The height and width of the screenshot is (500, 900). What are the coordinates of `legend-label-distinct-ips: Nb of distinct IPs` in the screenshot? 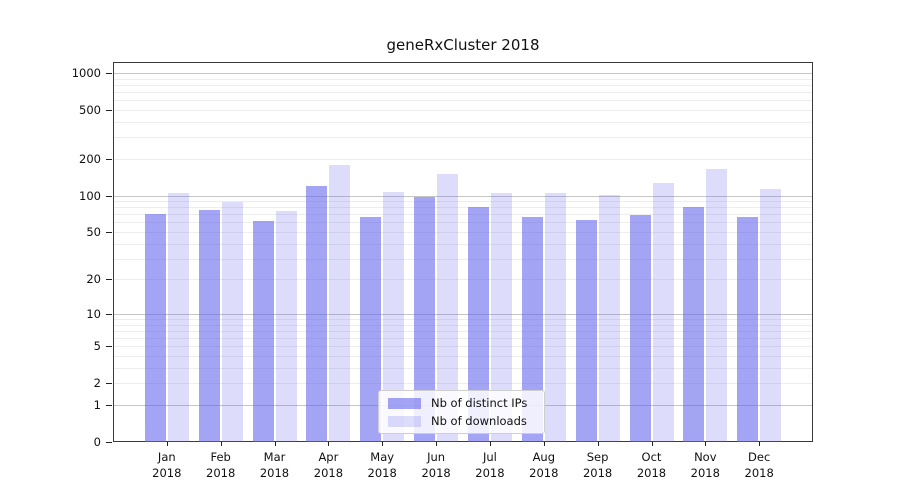 It's located at (479, 403).